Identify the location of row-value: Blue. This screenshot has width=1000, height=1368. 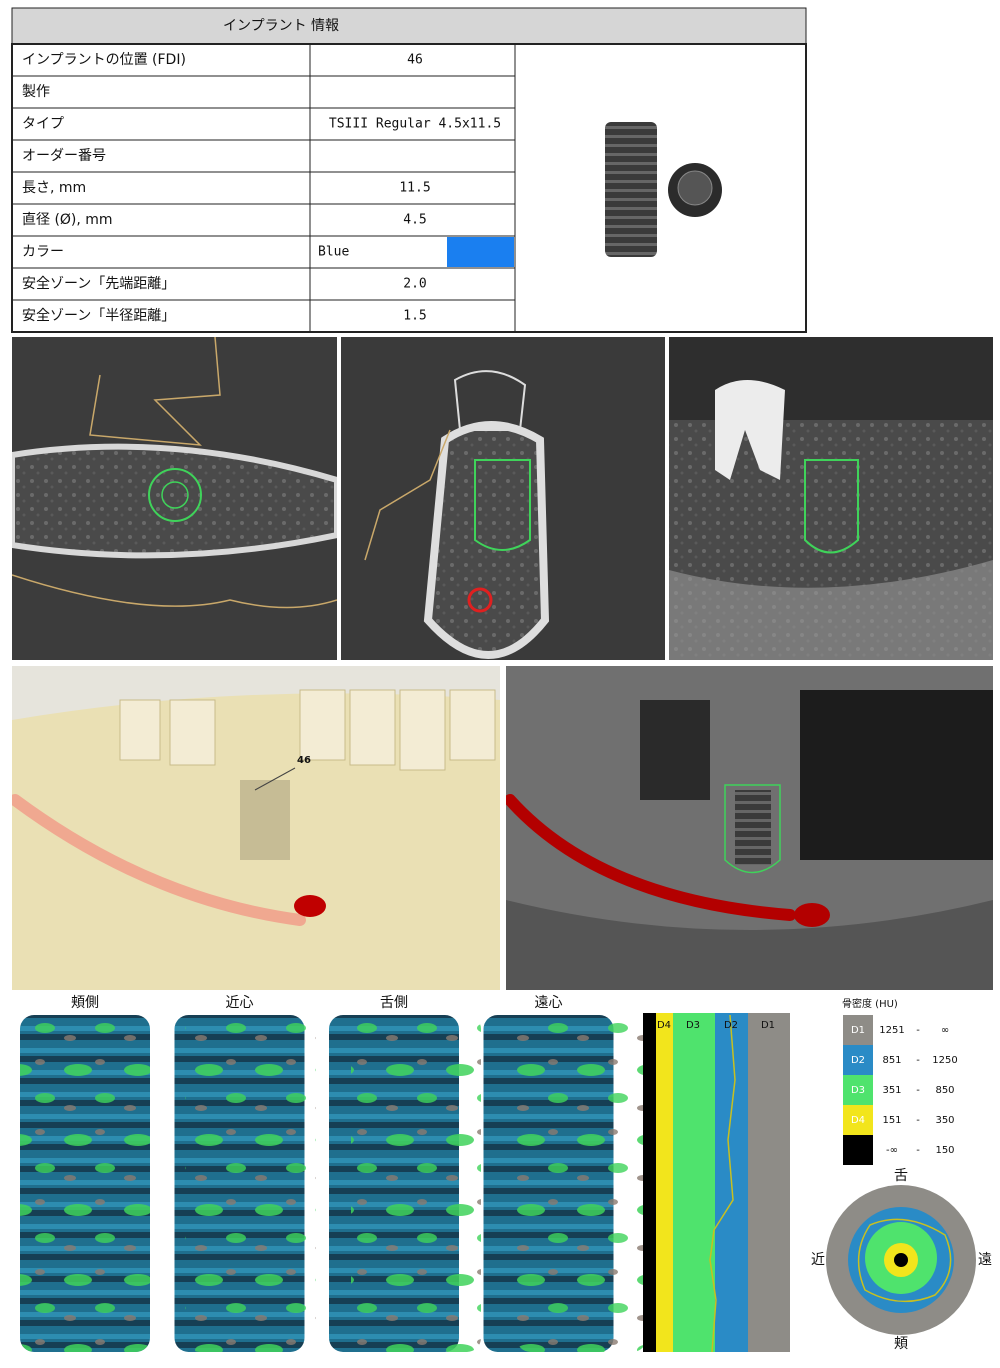
(333, 252).